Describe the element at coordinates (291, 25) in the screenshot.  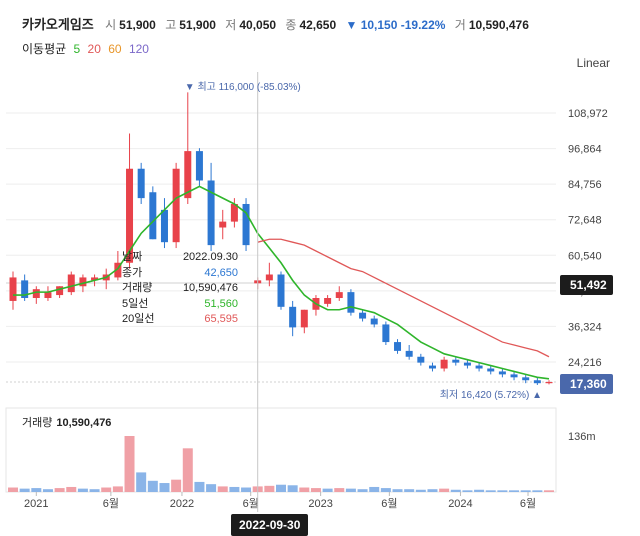
I see `close-label: 종` at that location.